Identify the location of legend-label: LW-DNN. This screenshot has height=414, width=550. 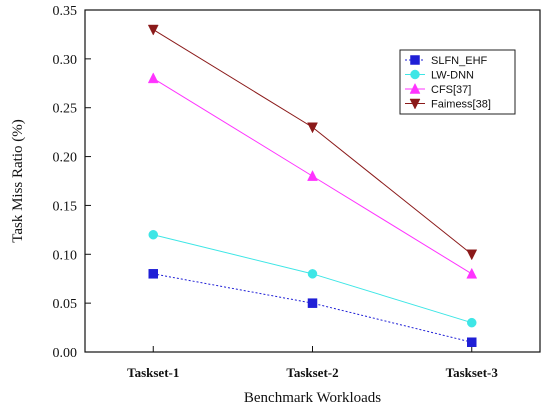
(452, 76).